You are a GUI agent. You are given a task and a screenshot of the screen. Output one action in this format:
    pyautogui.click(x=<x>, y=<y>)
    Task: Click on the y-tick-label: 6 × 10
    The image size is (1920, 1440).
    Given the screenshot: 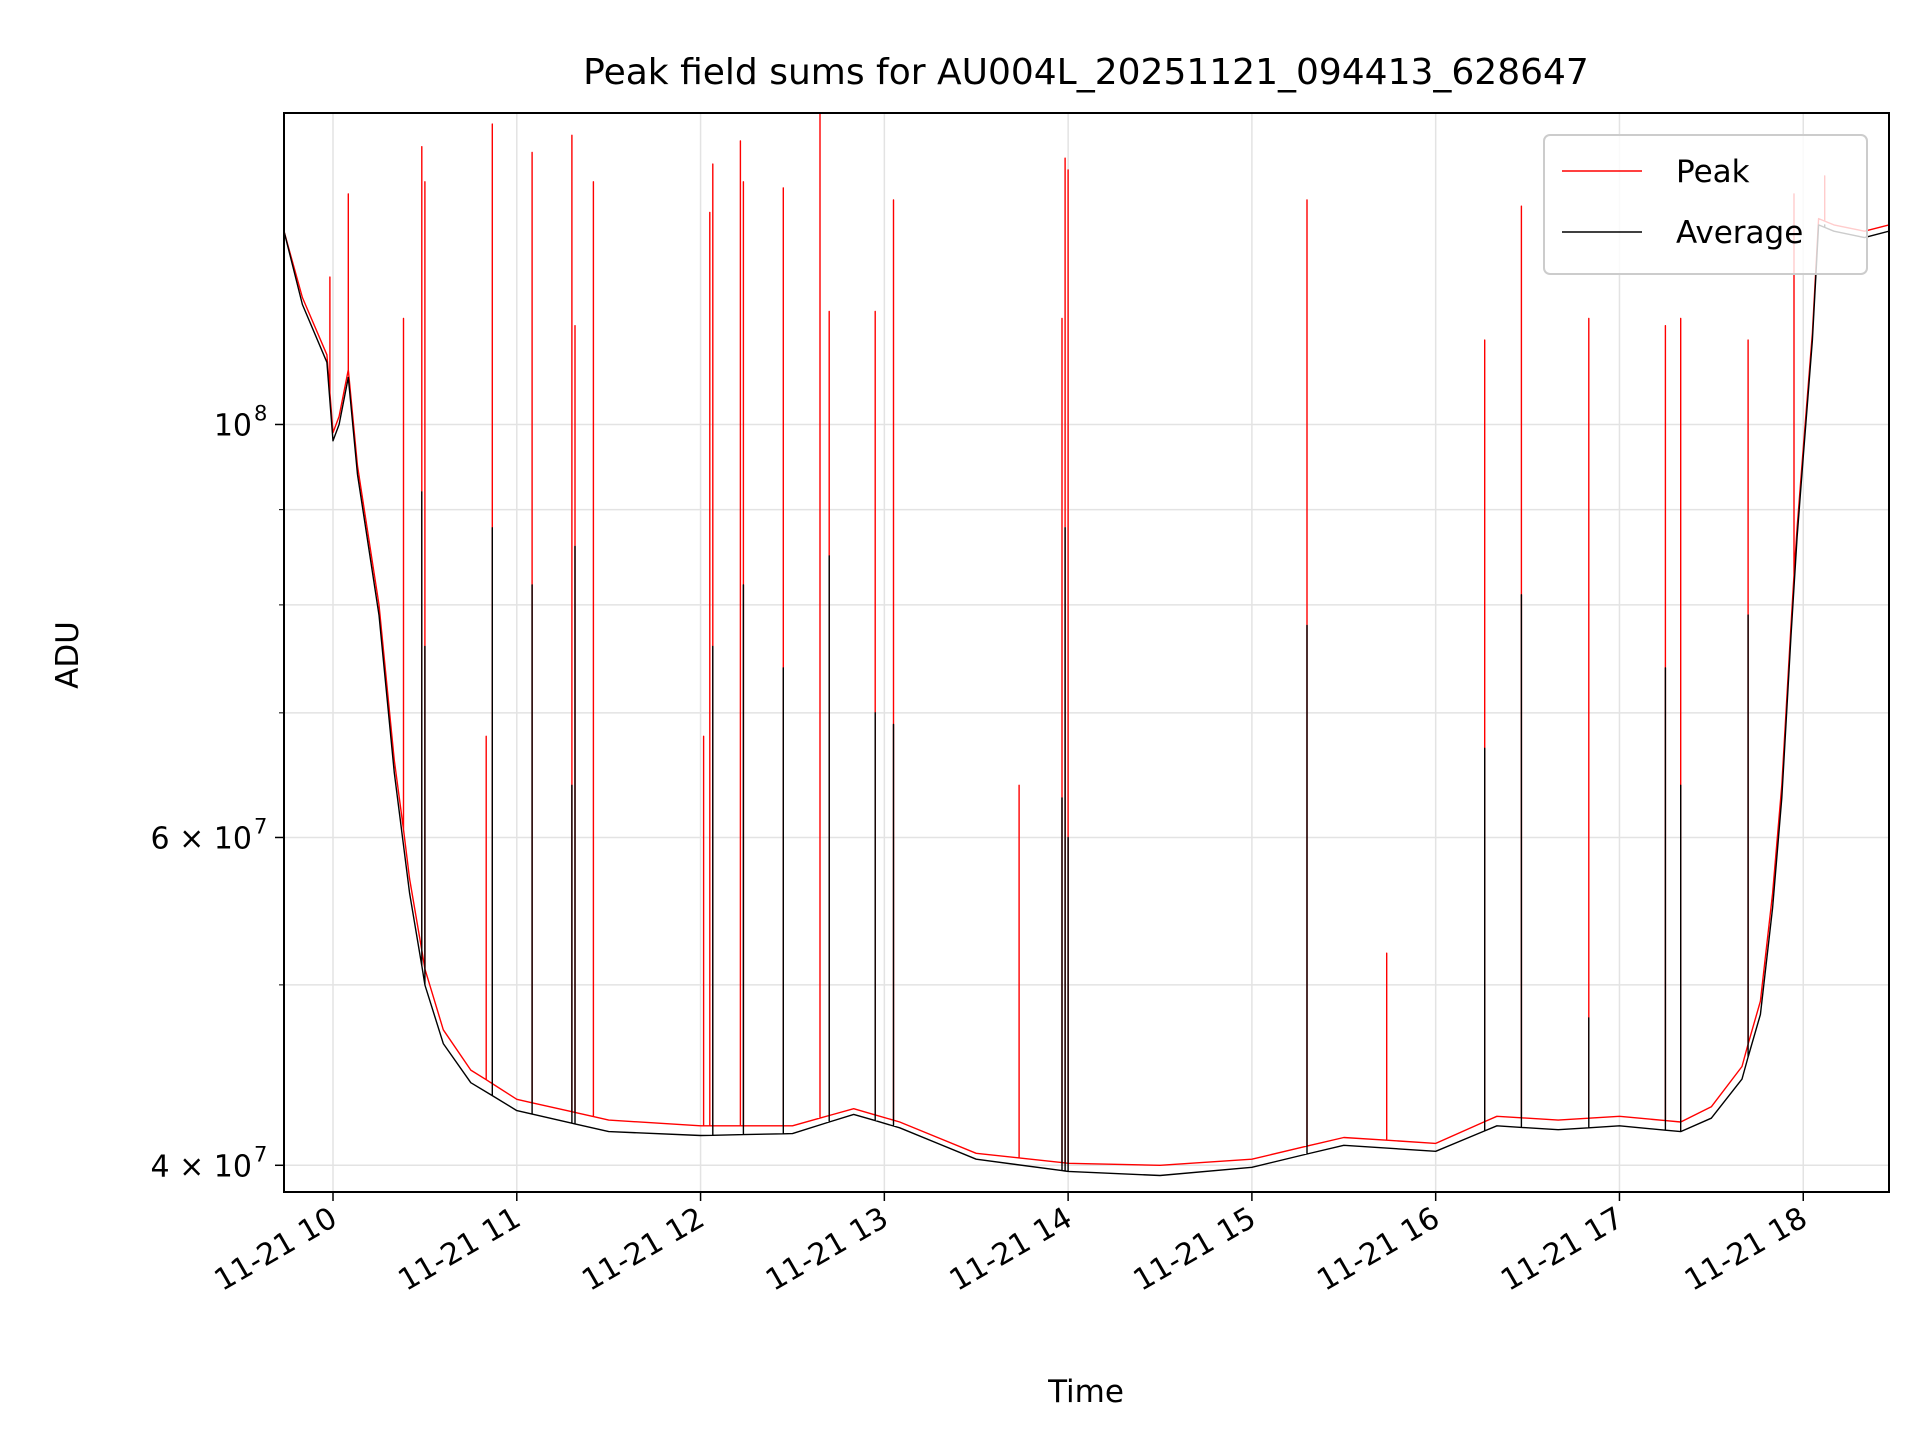 What is the action you would take?
    pyautogui.click(x=201, y=838)
    